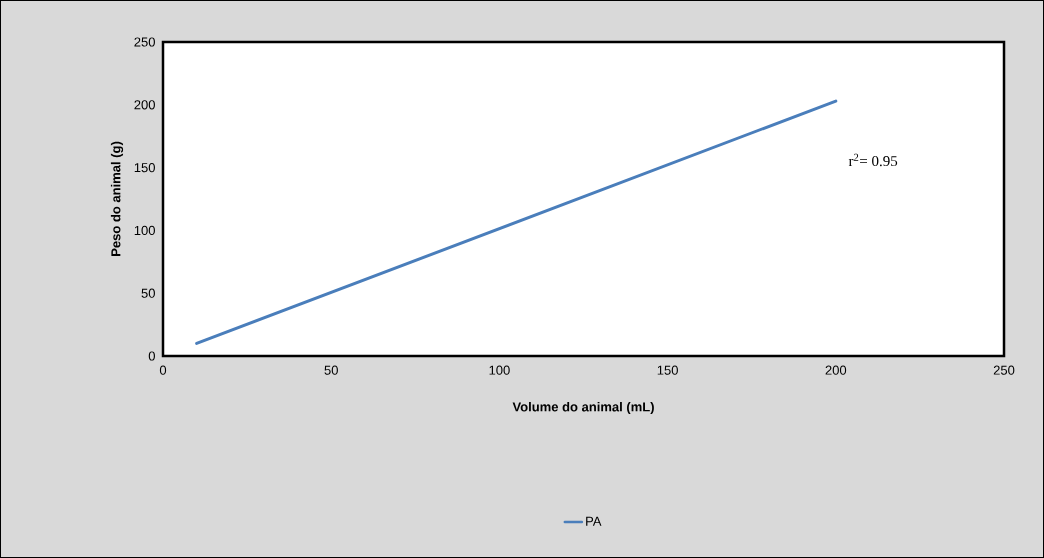 This screenshot has width=1044, height=558. Describe the element at coordinates (1004, 370) in the screenshot. I see `x-tick-label: 250` at that location.